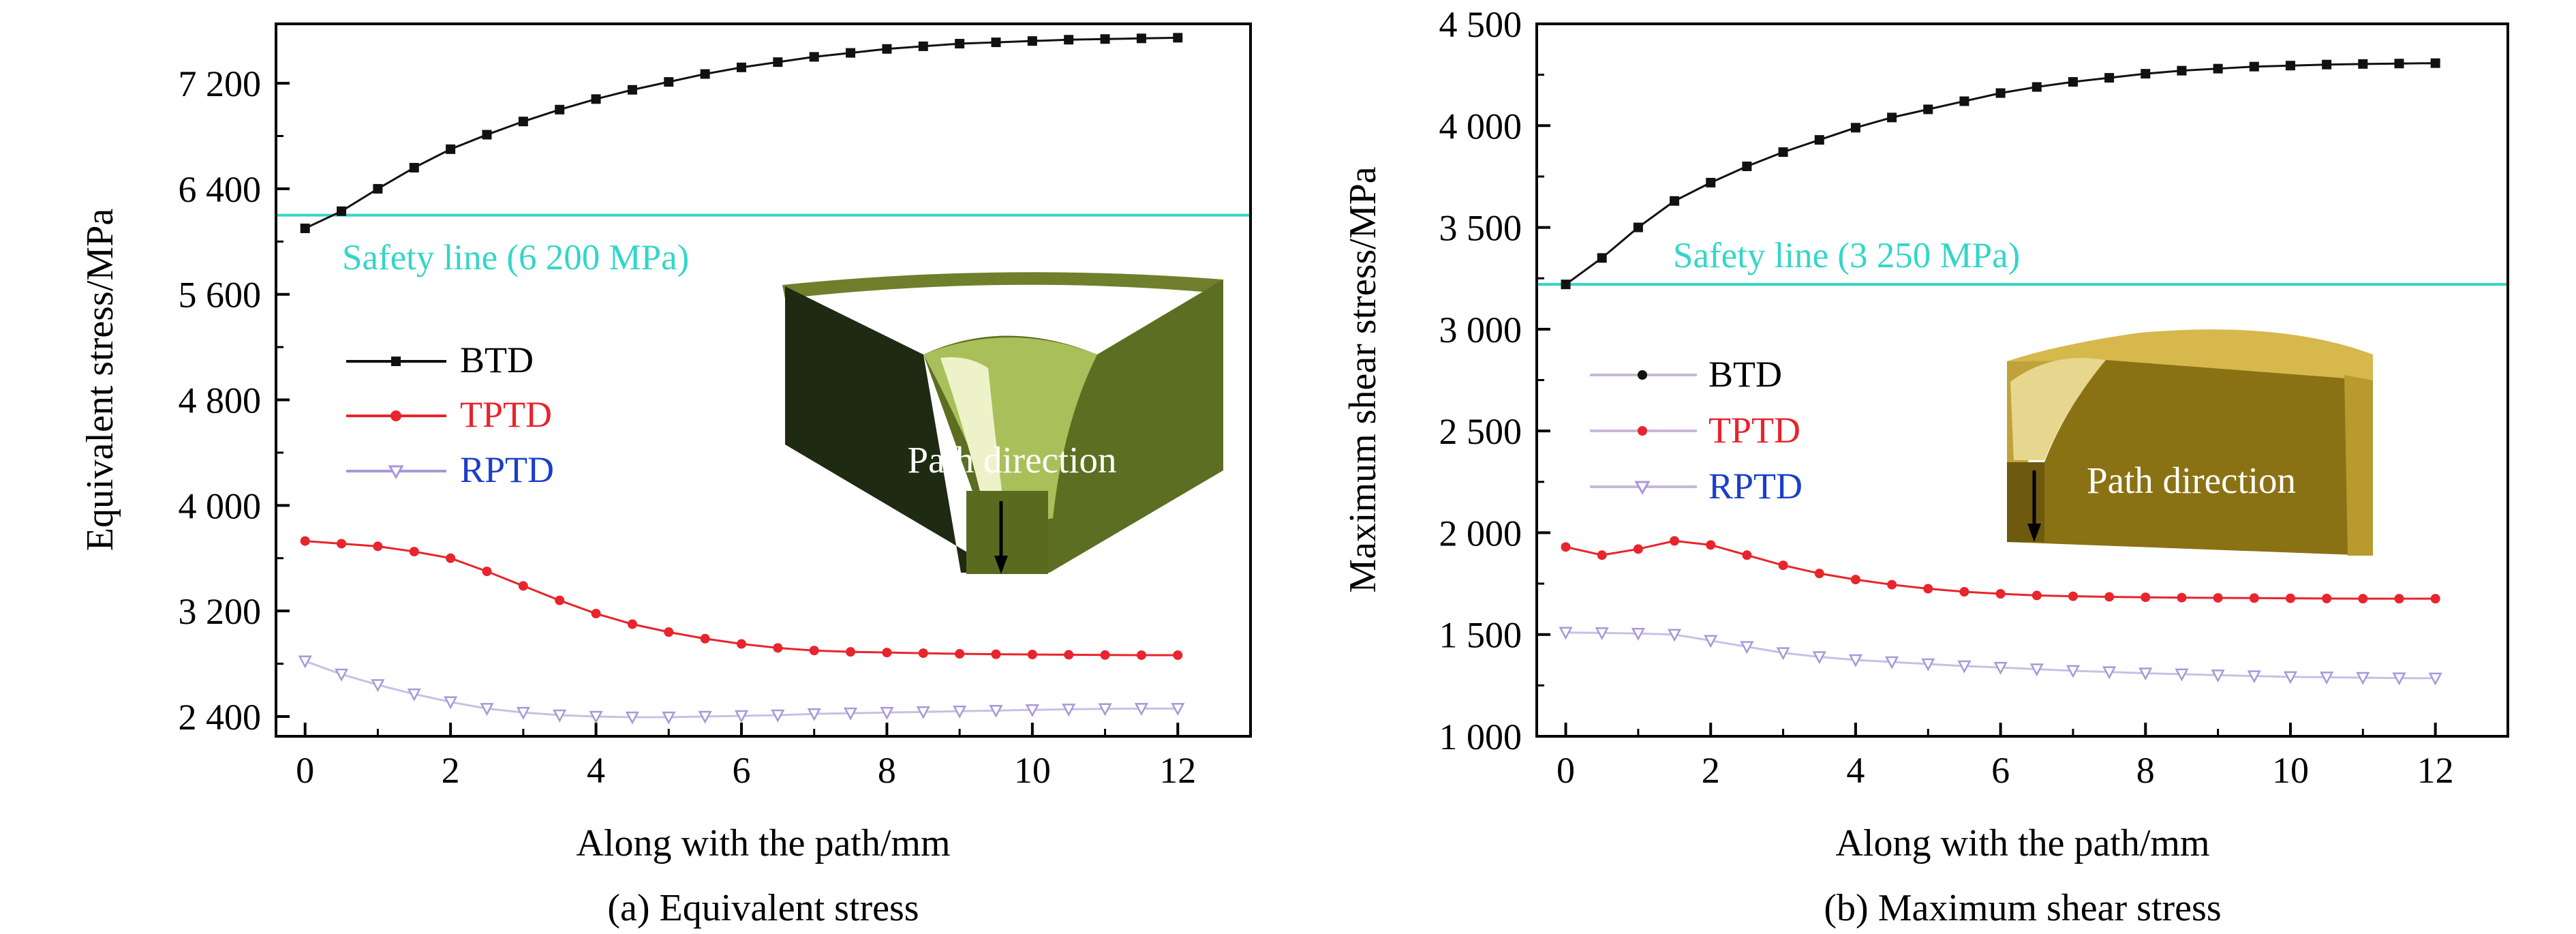 This screenshot has height=934, width=2576. Describe the element at coordinates (596, 771) in the screenshot. I see `x-tick-label: 4` at that location.